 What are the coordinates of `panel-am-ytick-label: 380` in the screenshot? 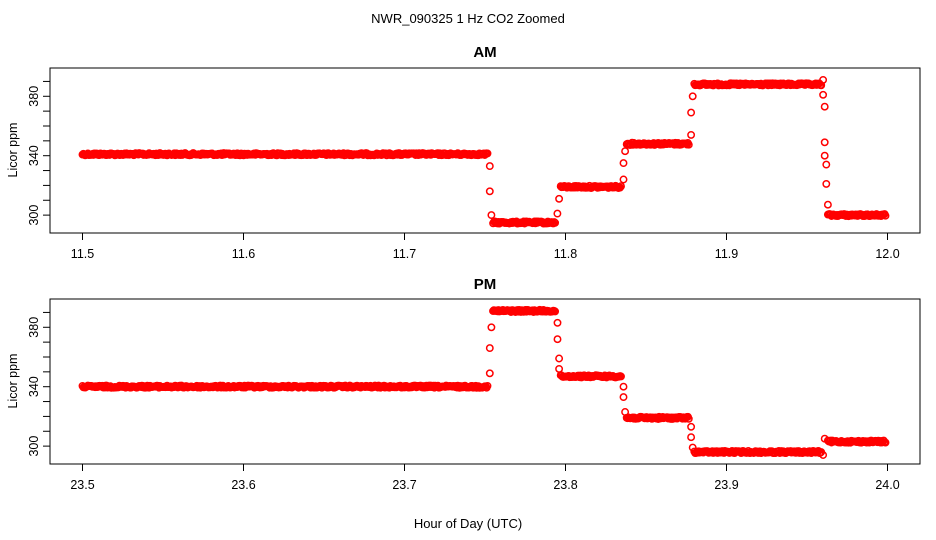 It's located at (34, 96).